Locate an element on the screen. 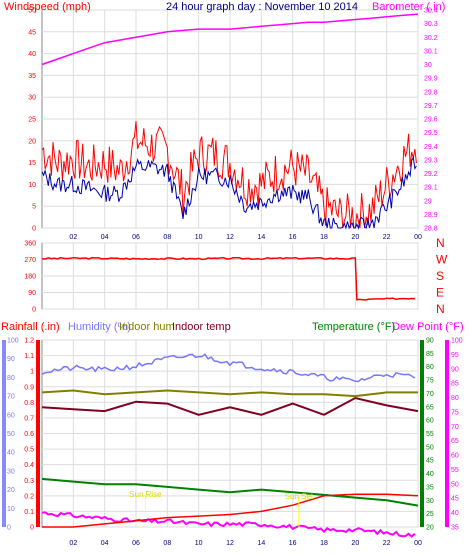  wind-direction-line is located at coordinates (228, 278).